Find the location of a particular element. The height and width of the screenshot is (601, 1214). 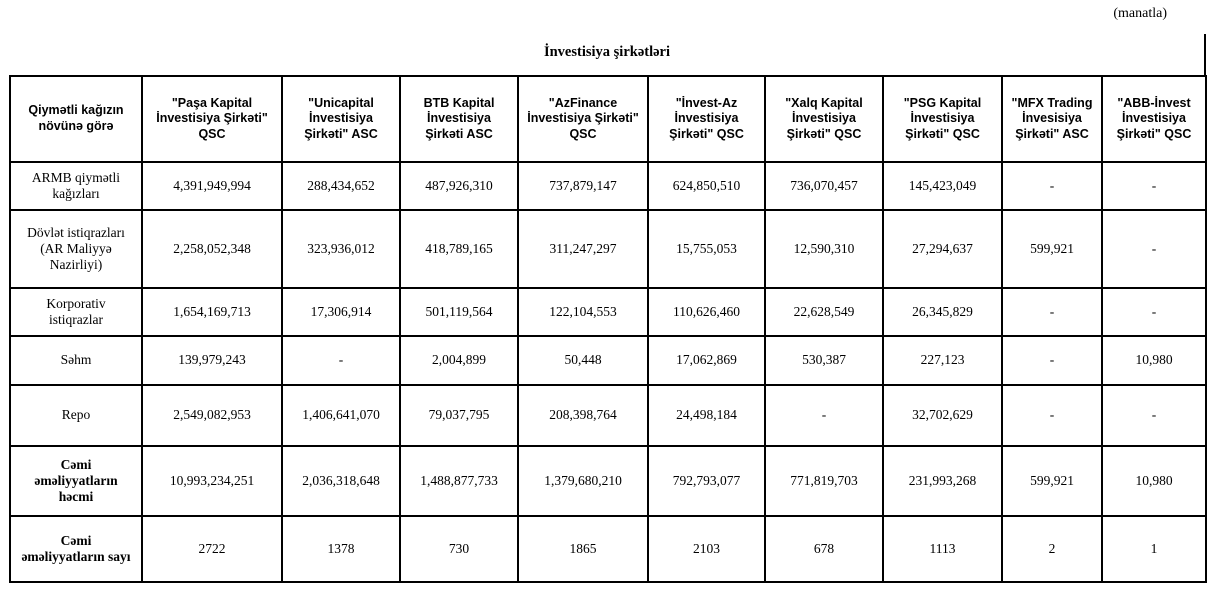

value-cell: 17,306,914 is located at coordinates (341, 312).